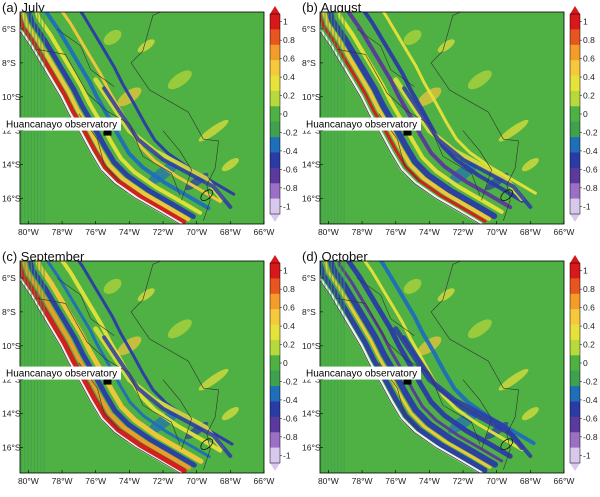 The height and width of the screenshot is (497, 600). What do you see at coordinates (590, 381) in the screenshot?
I see `colorbar-label: -0.2` at bounding box center [590, 381].